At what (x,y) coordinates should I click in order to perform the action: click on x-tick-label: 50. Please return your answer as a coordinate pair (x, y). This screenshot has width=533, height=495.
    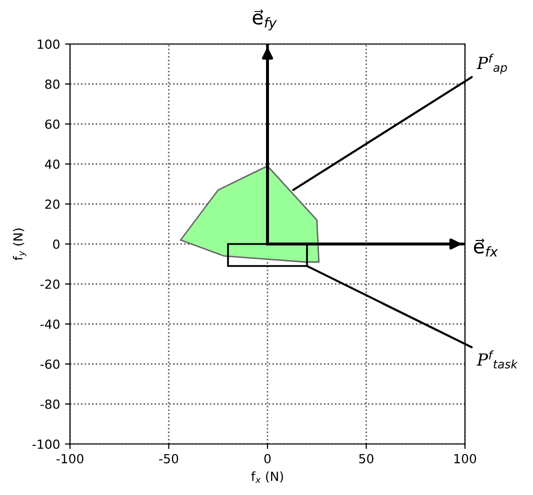
    Looking at the image, I should click on (366, 459).